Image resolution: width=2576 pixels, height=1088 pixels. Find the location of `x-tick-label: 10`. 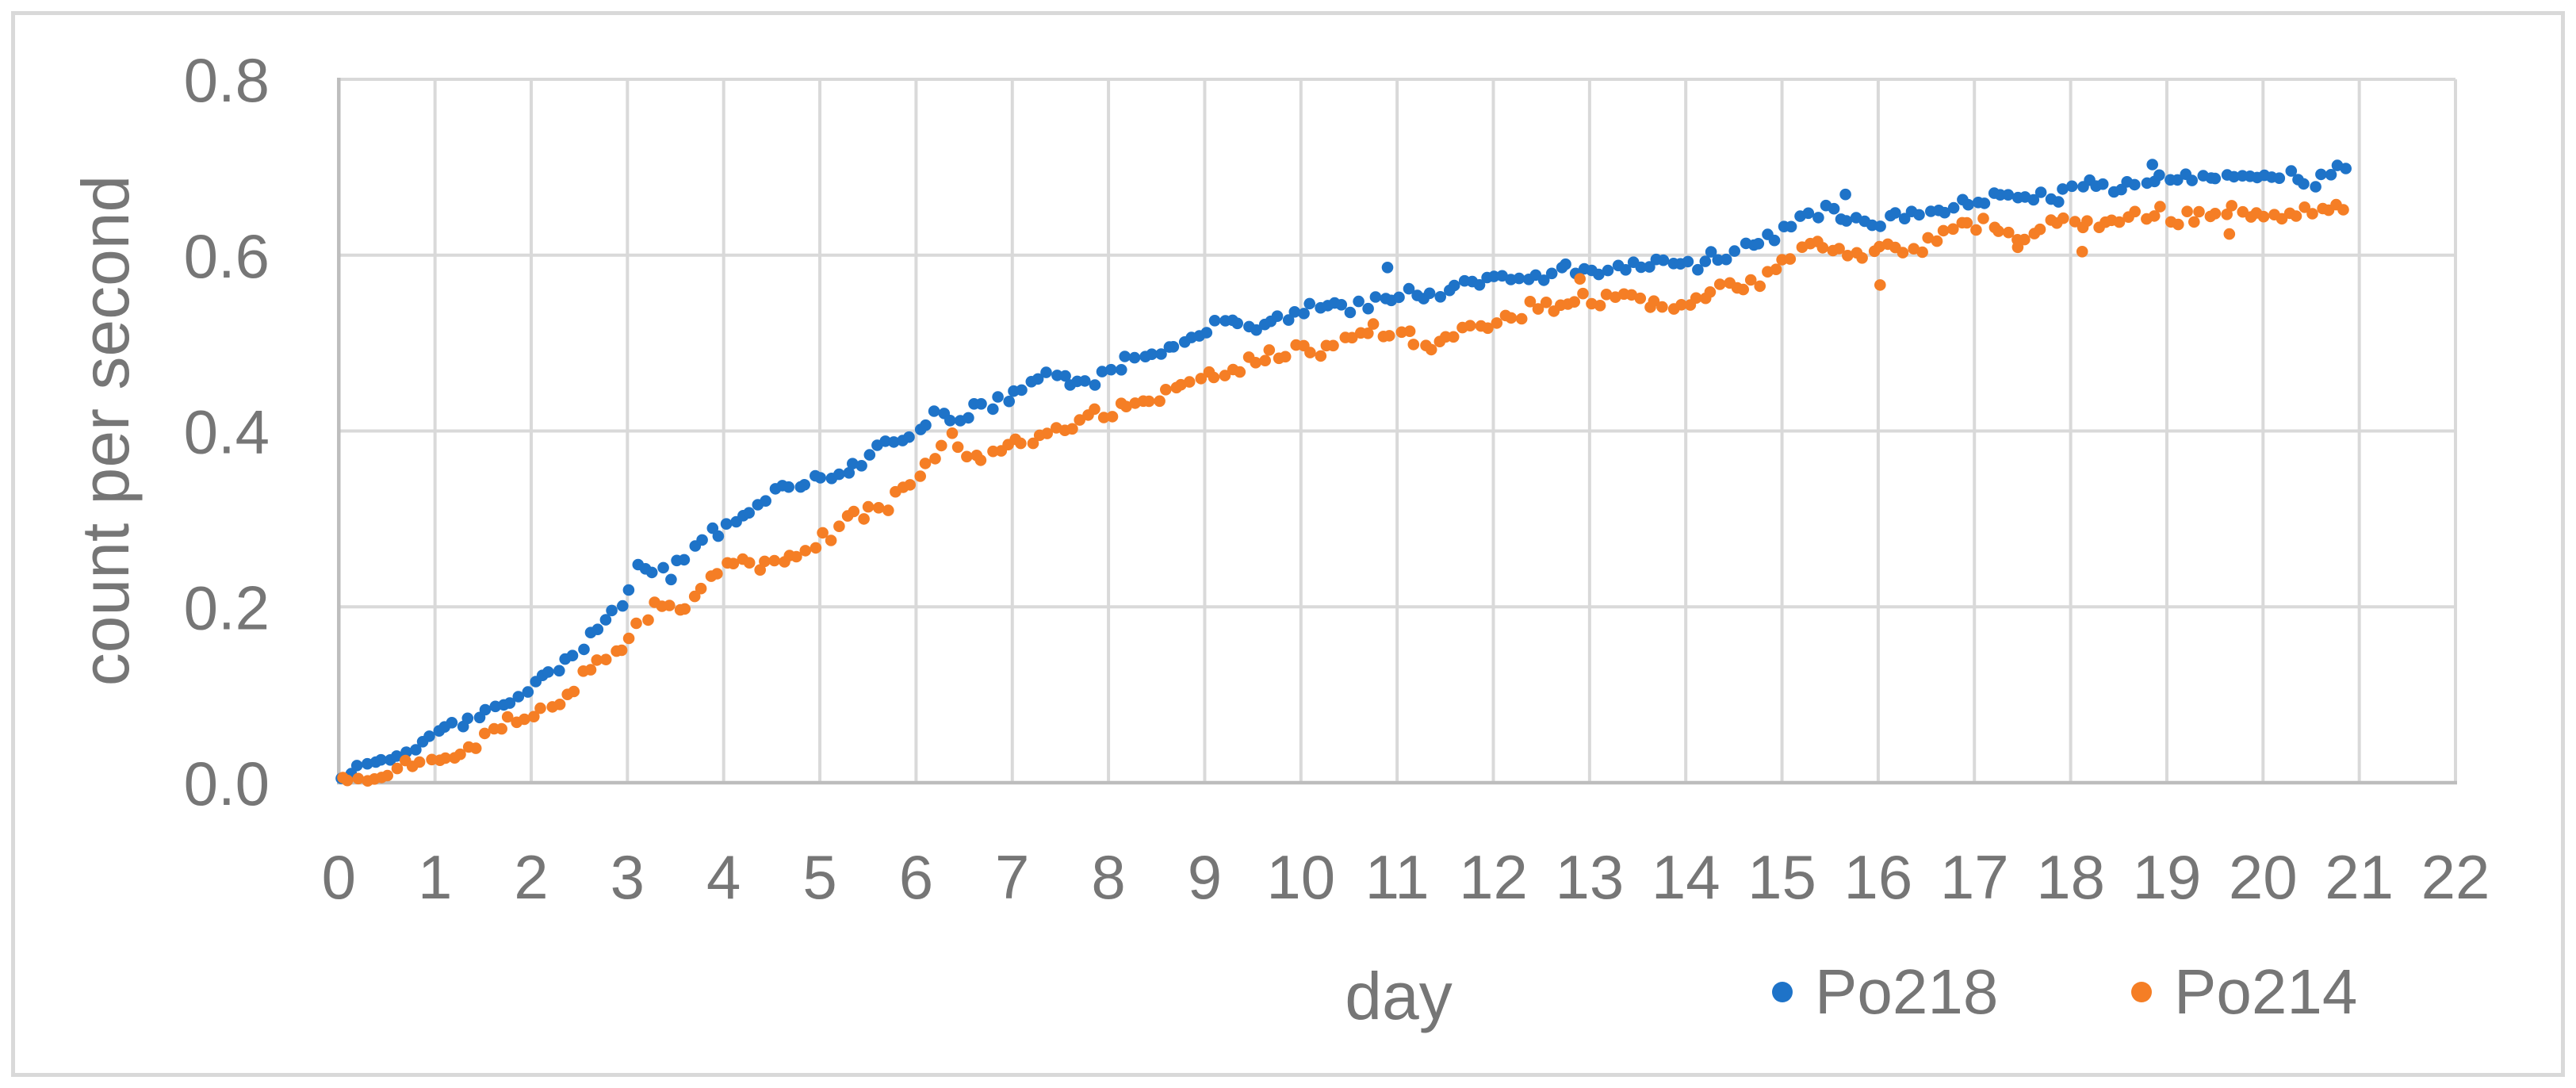

x-tick-label: 10 is located at coordinates (1300, 877).